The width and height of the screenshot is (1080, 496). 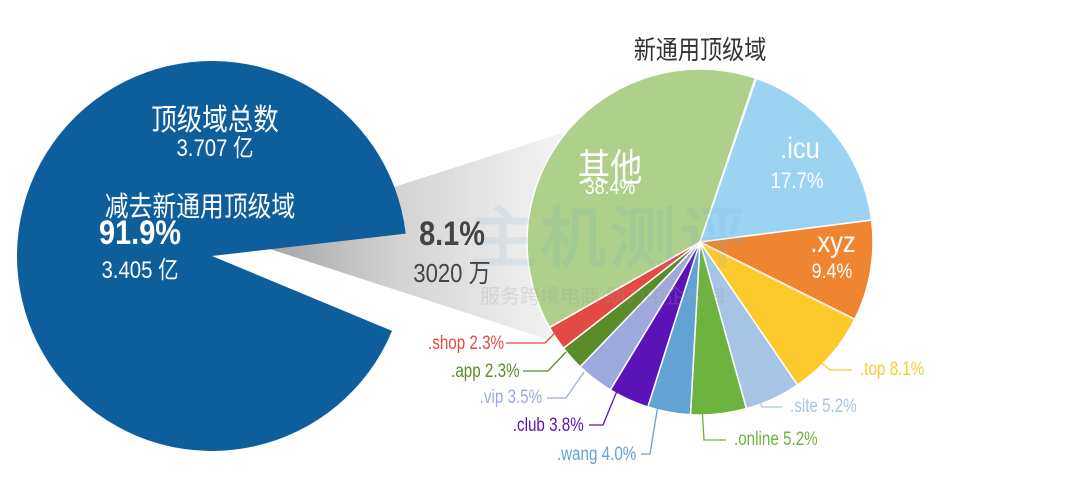 I want to click on leader-shop, so click(x=531, y=337).